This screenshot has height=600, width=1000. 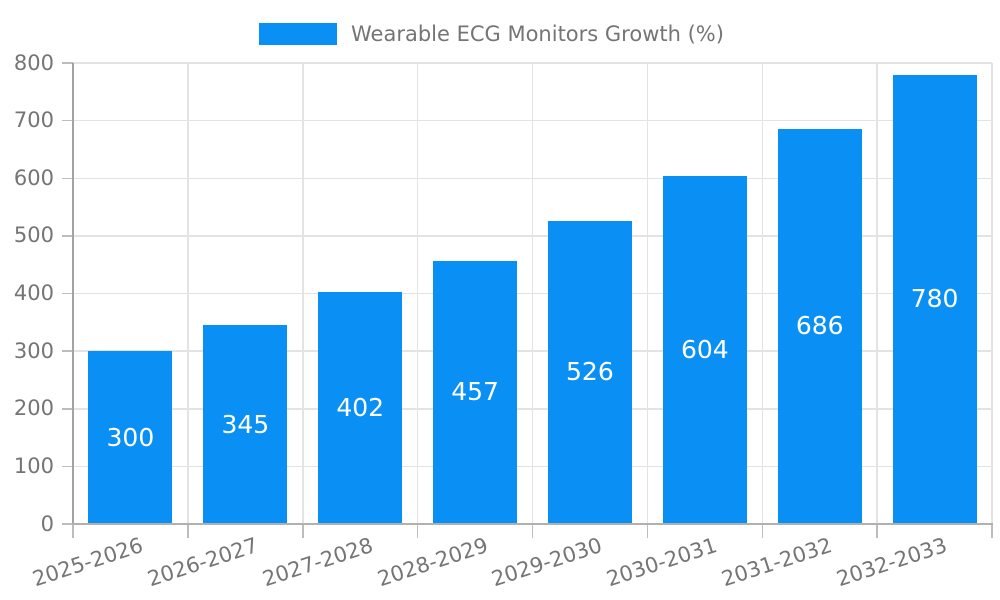 I want to click on x-tick-label: 2025-2026, so click(x=87, y=562).